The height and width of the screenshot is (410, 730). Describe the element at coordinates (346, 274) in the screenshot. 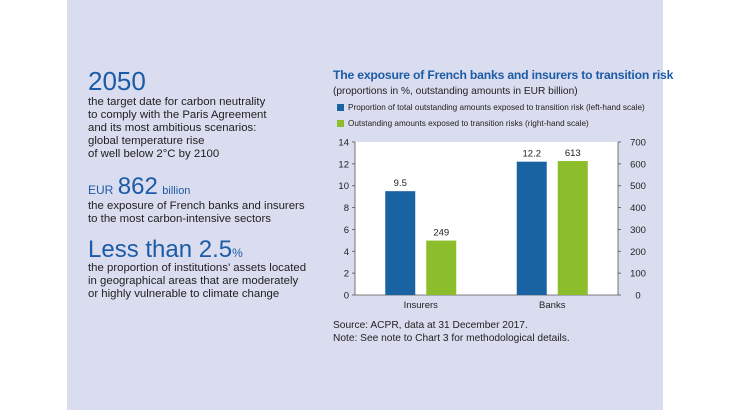

I see `left-tick-label: 2` at that location.